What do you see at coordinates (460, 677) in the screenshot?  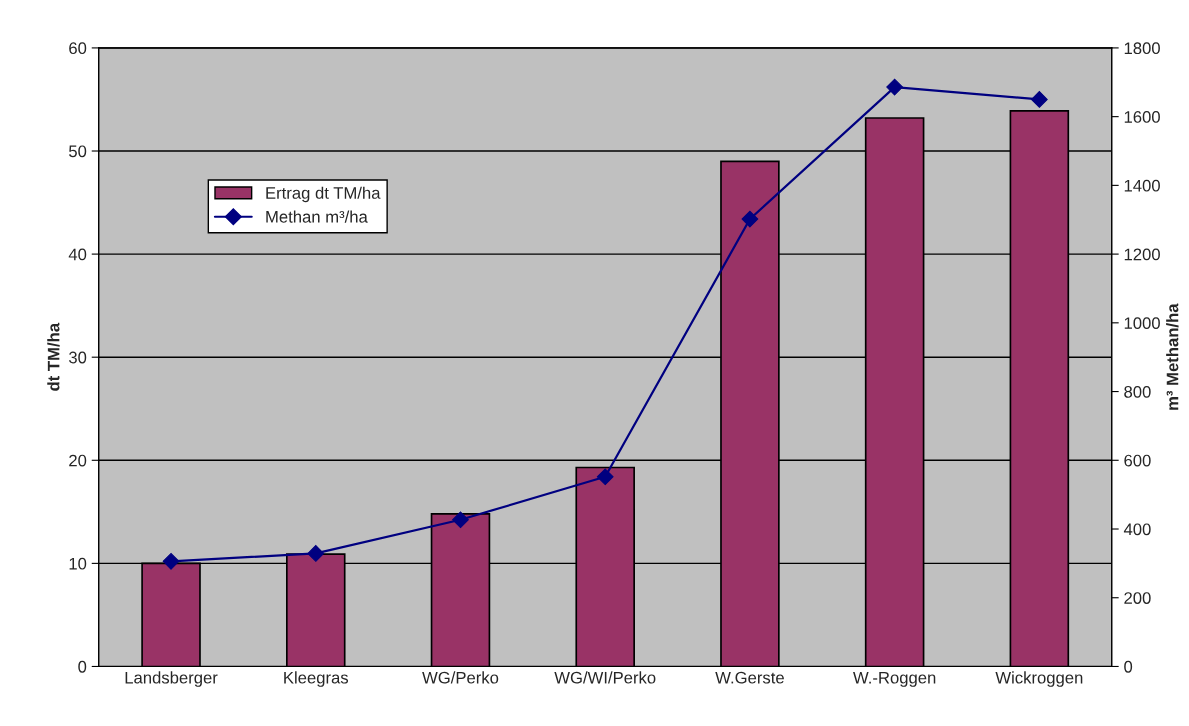 I see `x-tick-label: WG/Perko` at bounding box center [460, 677].